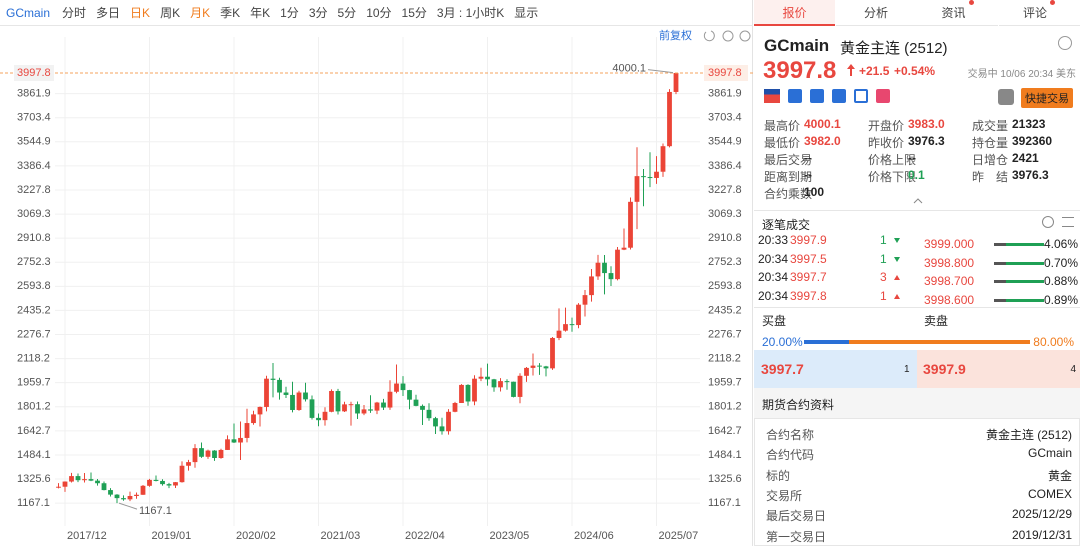  Describe the element at coordinates (128, 506) in the screenshot. I see `min-pointer` at that location.